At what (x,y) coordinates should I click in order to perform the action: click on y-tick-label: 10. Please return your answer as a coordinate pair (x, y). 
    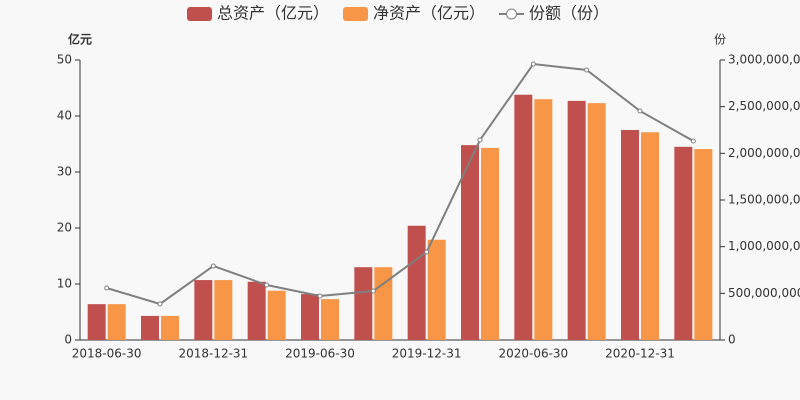
    Looking at the image, I should click on (64, 284).